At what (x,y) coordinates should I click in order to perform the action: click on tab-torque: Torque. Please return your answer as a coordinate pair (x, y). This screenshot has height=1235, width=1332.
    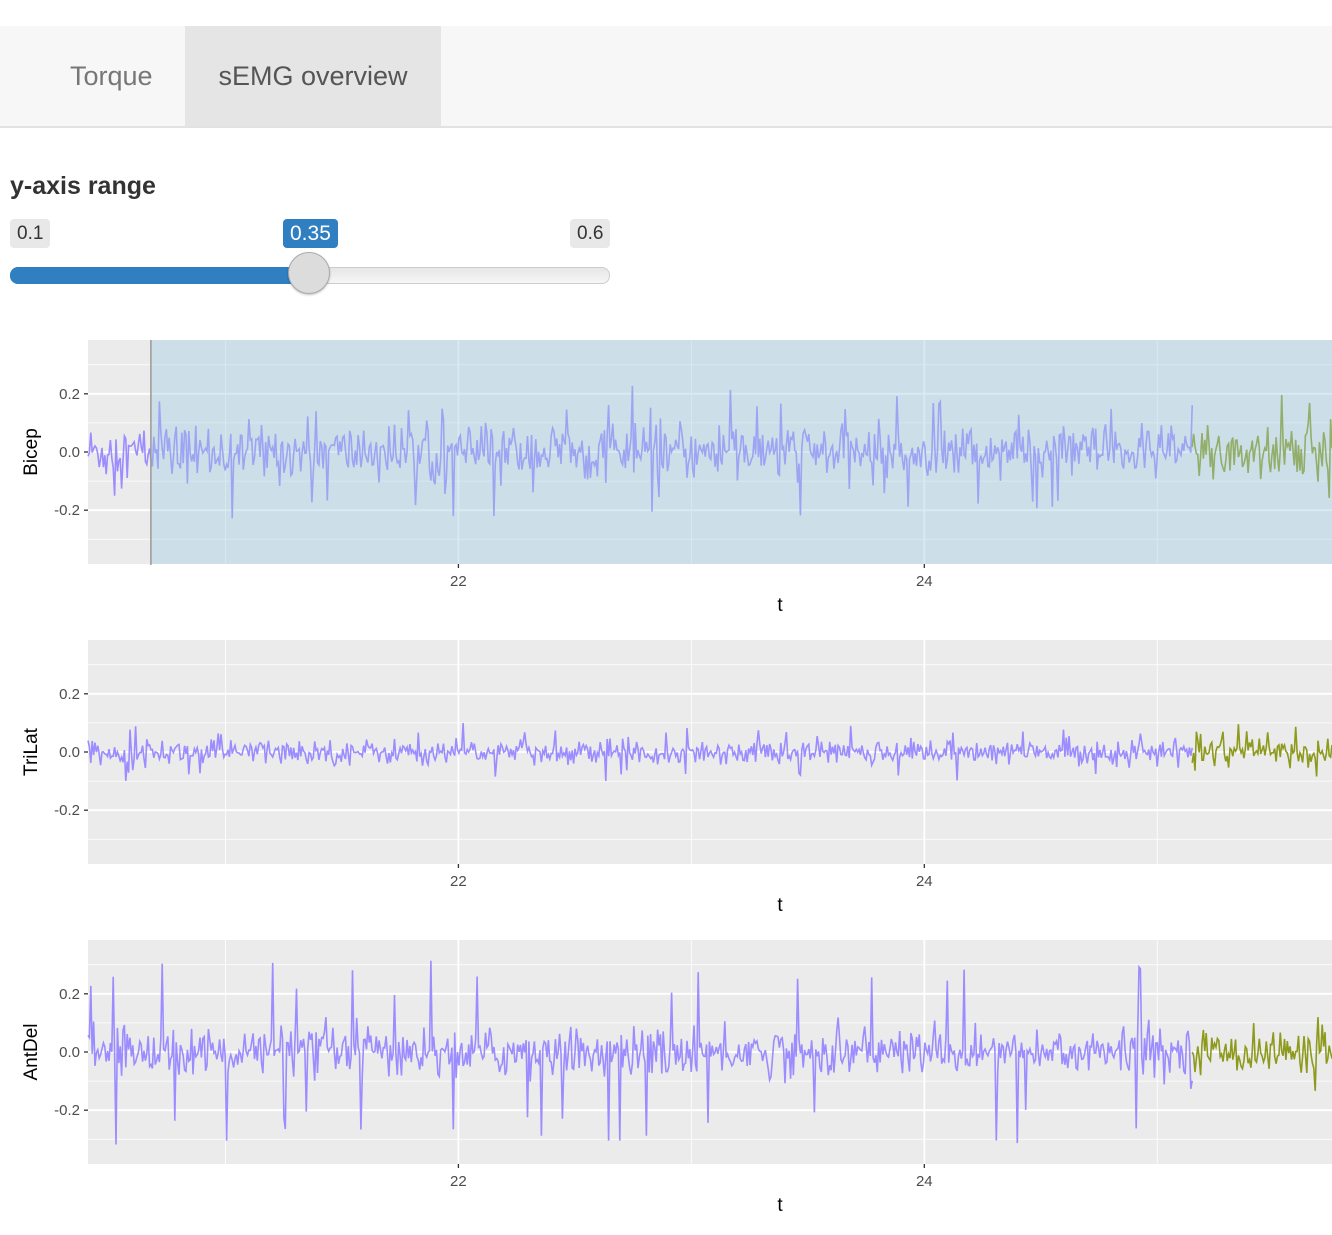
    Looking at the image, I should click on (111, 76).